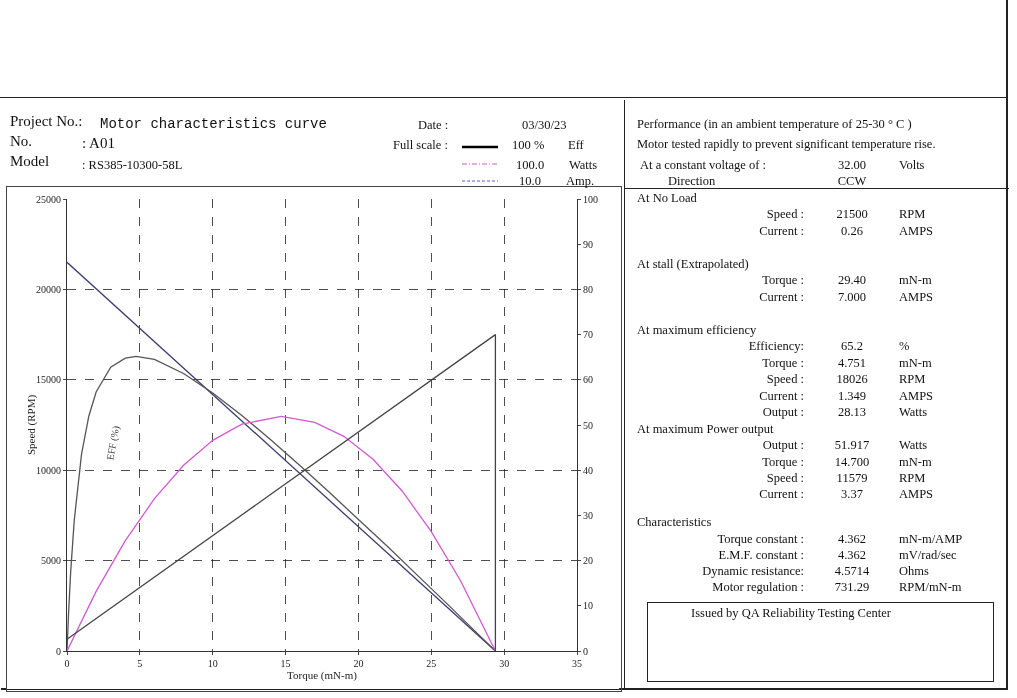  I want to click on text: Volts, so click(912, 165).